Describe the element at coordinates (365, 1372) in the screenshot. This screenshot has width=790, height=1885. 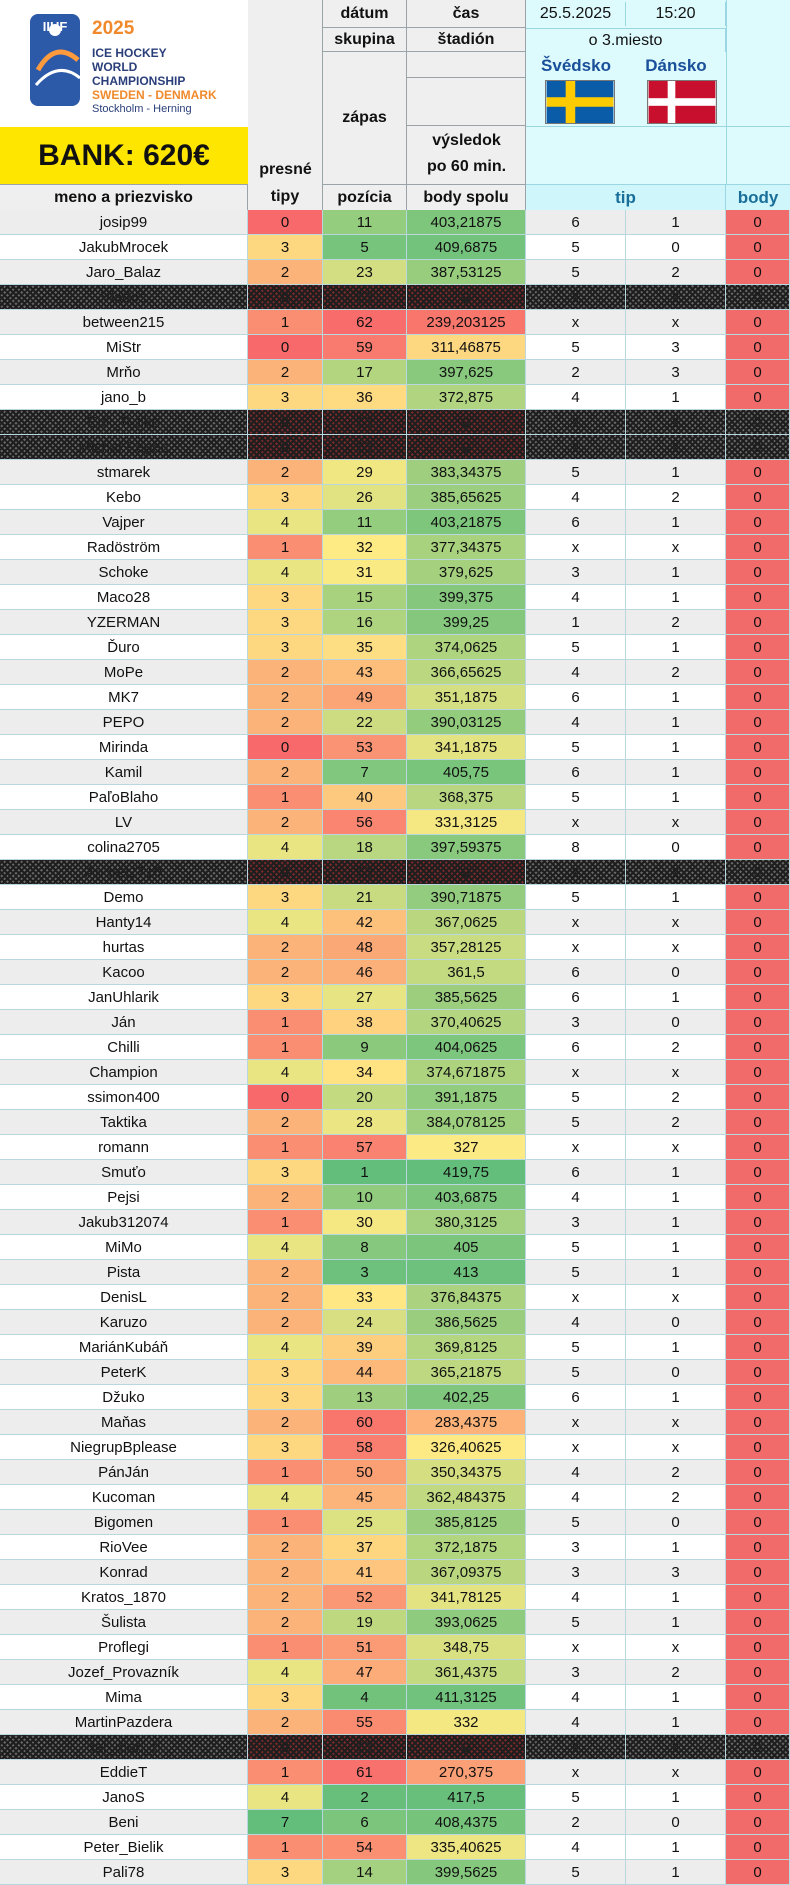
I see `cell-pos: 44` at that location.